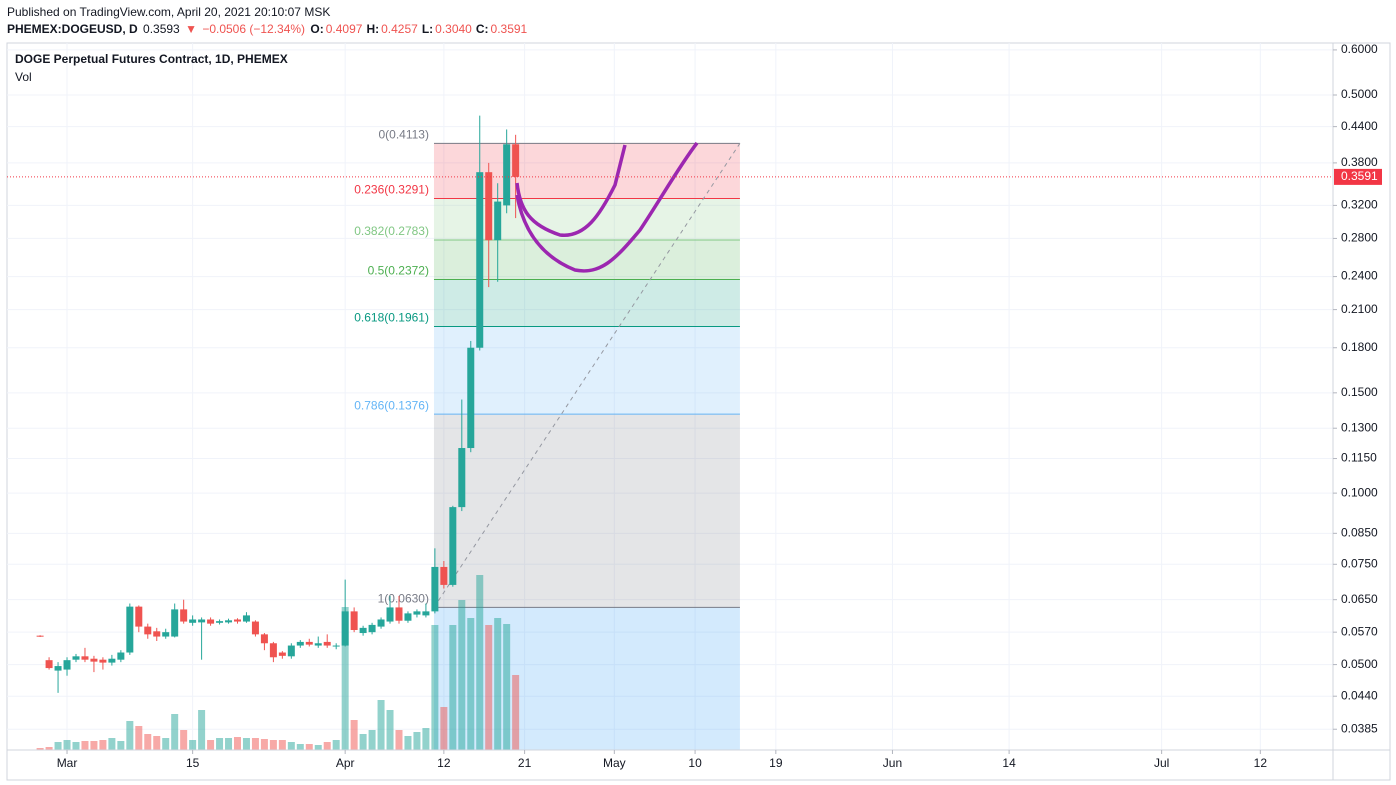 The image size is (1396, 785). What do you see at coordinates (161, 29) in the screenshot?
I see `last-price: 0.3593` at bounding box center [161, 29].